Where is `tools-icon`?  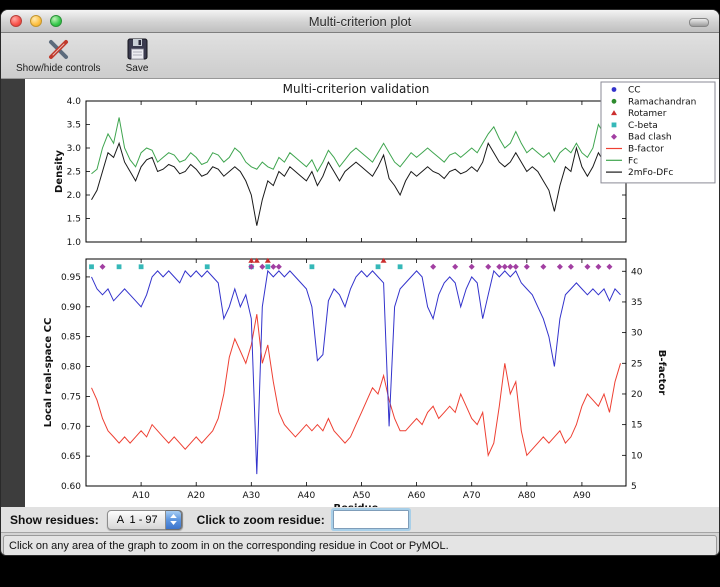 tools-icon is located at coordinates (58, 49).